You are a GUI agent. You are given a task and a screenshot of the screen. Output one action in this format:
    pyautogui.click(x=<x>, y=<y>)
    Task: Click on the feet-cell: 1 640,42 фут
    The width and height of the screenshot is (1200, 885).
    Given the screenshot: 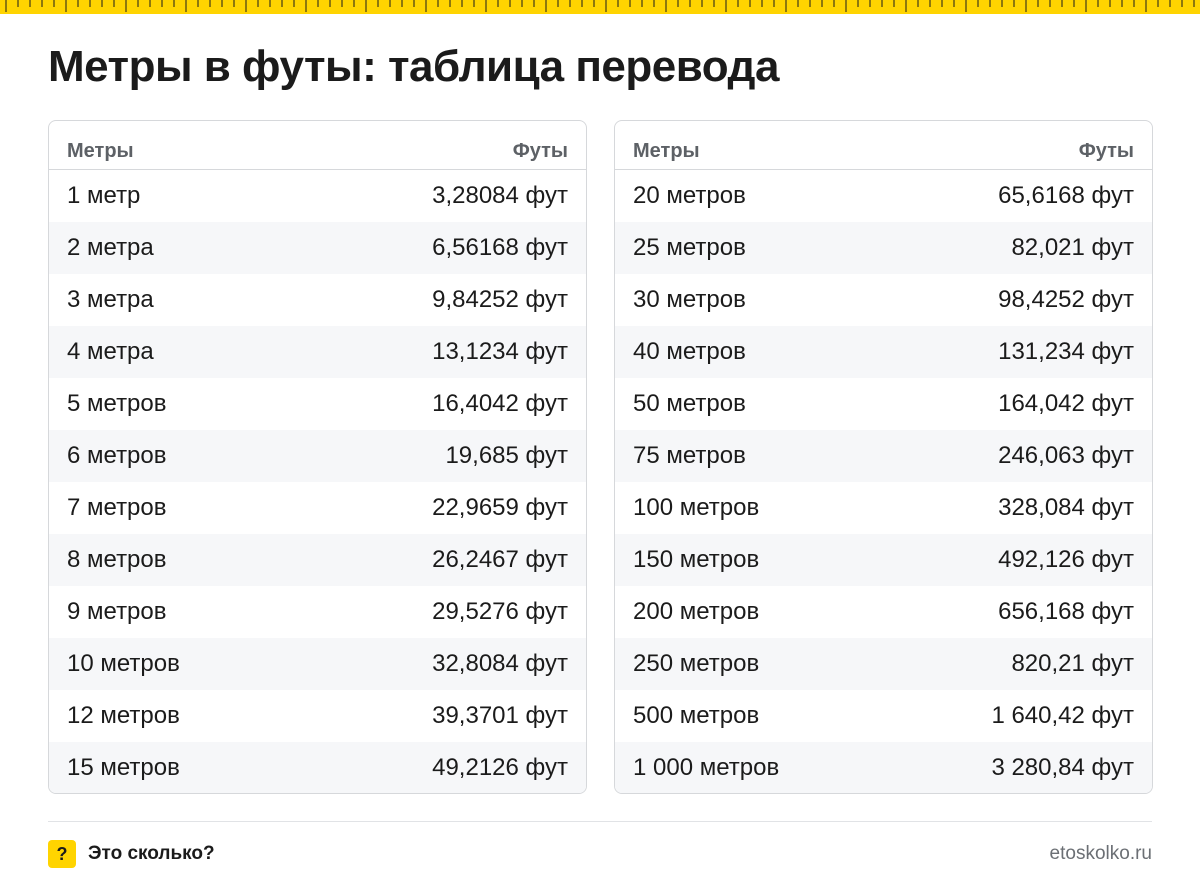 What is the action you would take?
    pyautogui.click(x=1062, y=715)
    